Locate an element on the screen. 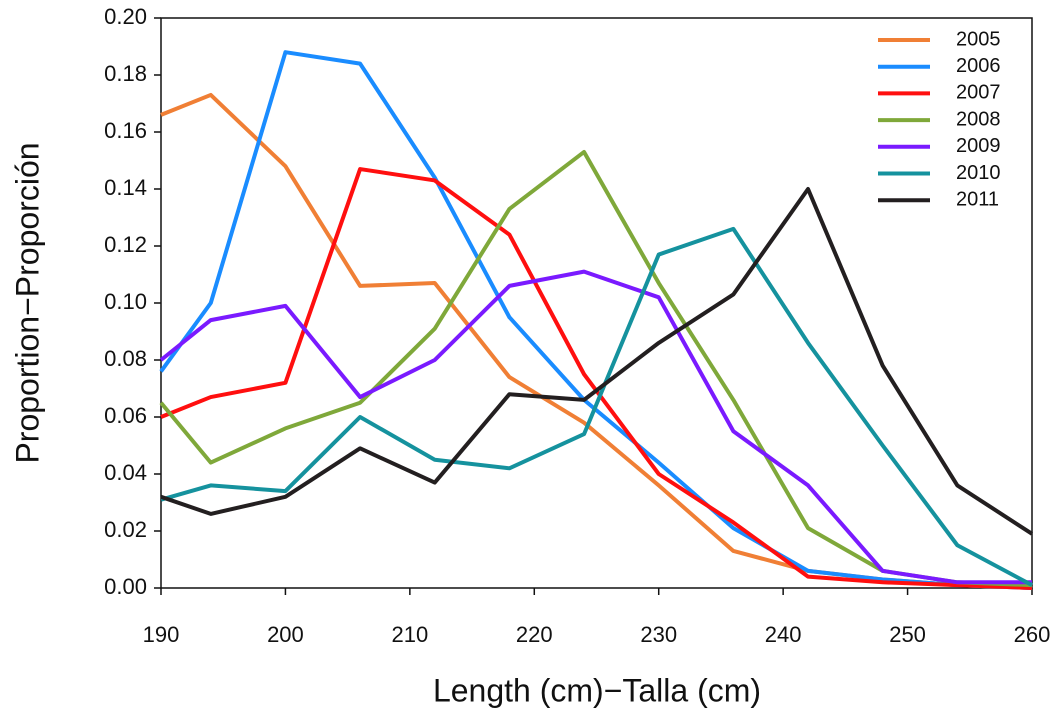 The height and width of the screenshot is (721, 1057). y-tick-label: 0.20 is located at coordinates (125, 16).